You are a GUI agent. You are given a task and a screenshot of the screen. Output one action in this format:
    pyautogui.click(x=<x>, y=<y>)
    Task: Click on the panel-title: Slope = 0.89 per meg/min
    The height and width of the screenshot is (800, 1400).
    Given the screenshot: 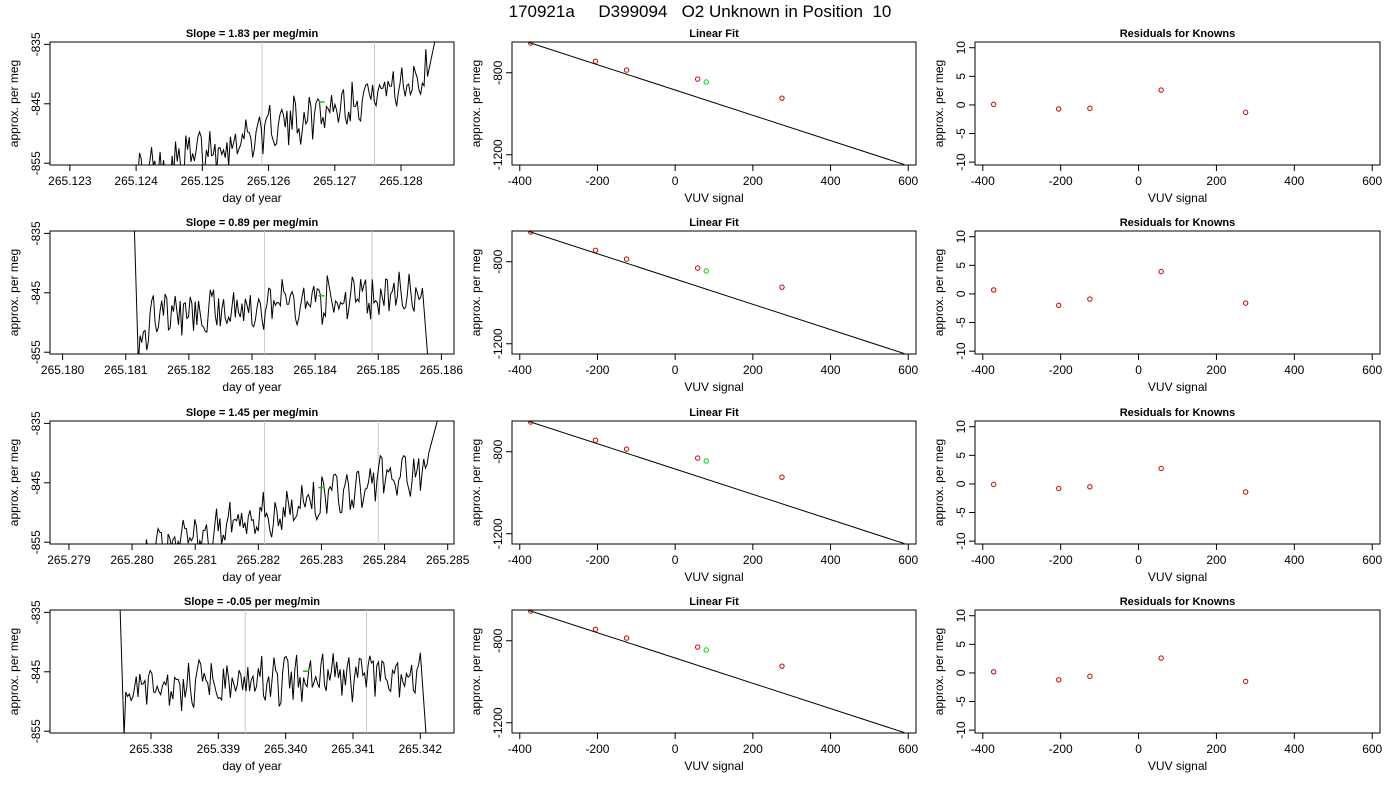 What is the action you would take?
    pyautogui.click(x=252, y=223)
    